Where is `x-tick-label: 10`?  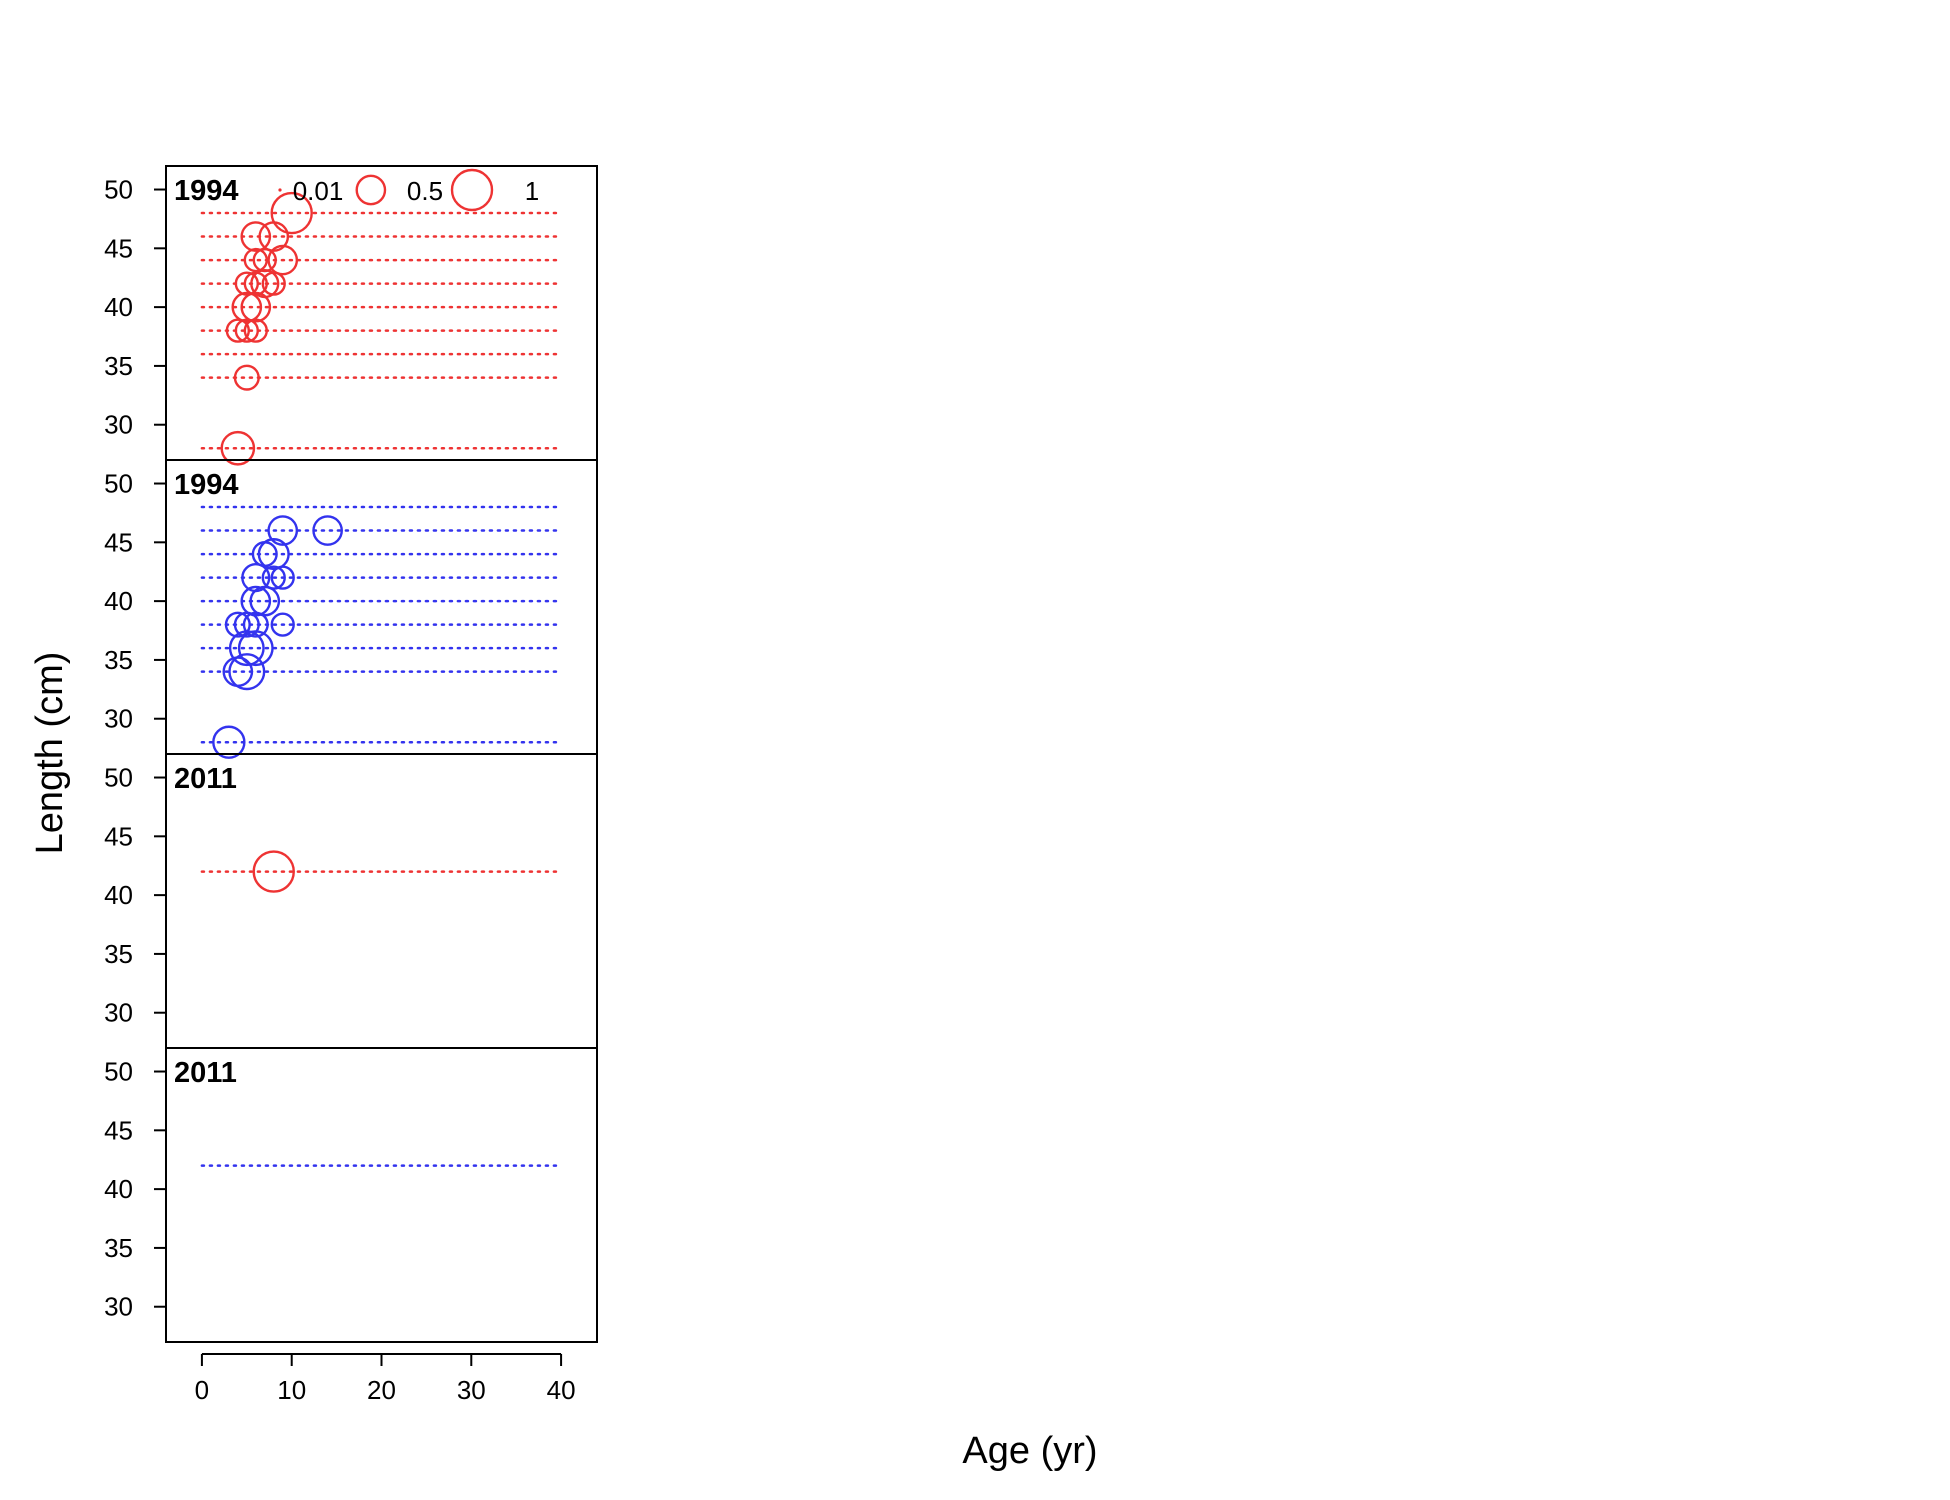 x-tick-label: 10 is located at coordinates (291, 1390).